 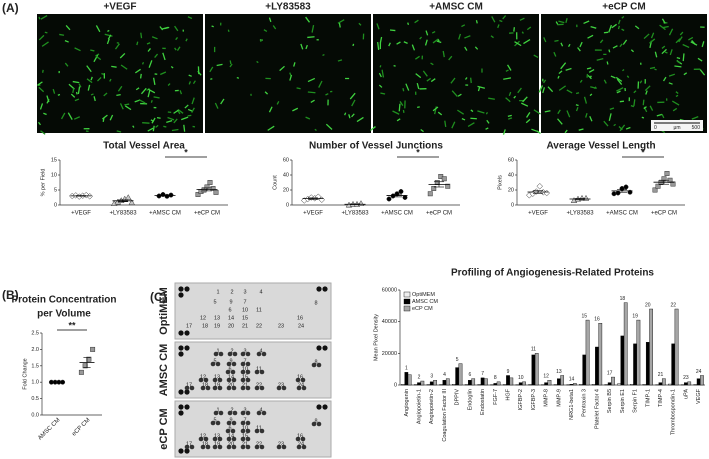 I want to click on spot-number: 20, so click(x=231, y=385).